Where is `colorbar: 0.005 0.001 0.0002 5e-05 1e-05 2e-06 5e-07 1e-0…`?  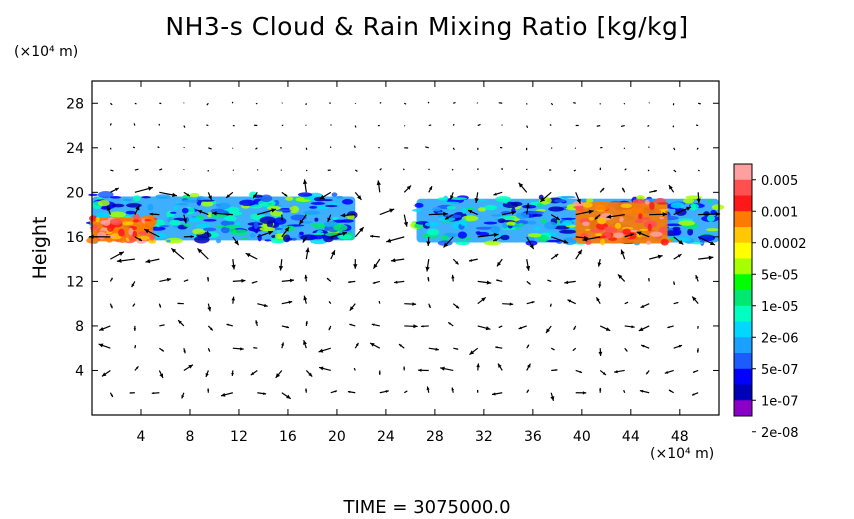
colorbar: 0.005 0.001 0.0002 5e-05 1e-05 2e-06 5e-07 1e-0… is located at coordinates (770, 302).